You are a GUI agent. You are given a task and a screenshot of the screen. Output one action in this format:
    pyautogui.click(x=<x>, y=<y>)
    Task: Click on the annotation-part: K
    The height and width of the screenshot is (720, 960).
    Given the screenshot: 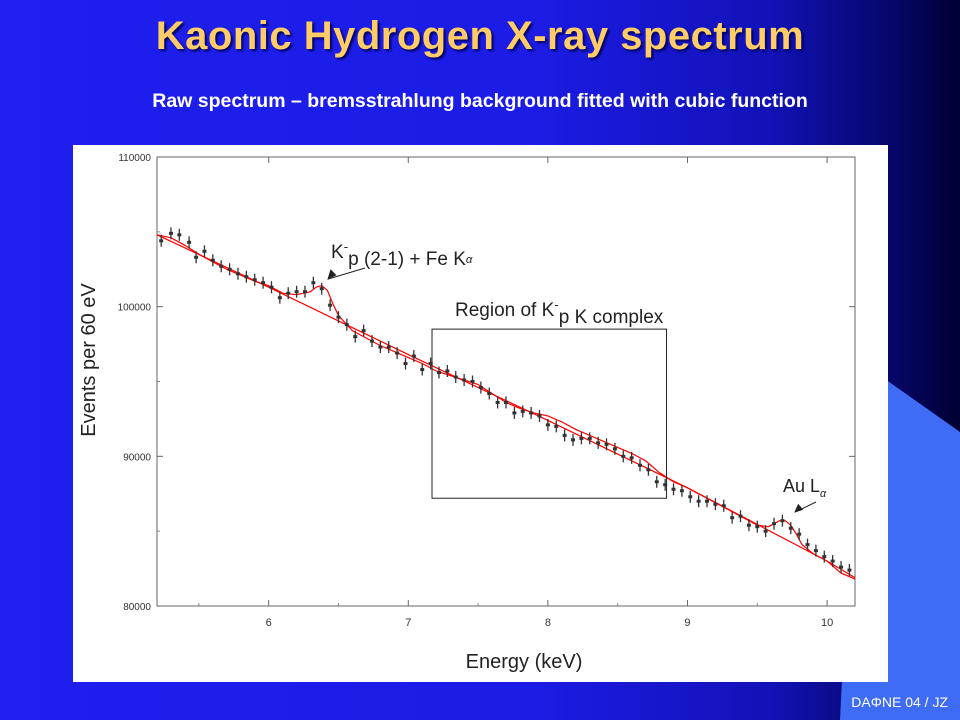 What is the action you would take?
    pyautogui.click(x=337, y=252)
    